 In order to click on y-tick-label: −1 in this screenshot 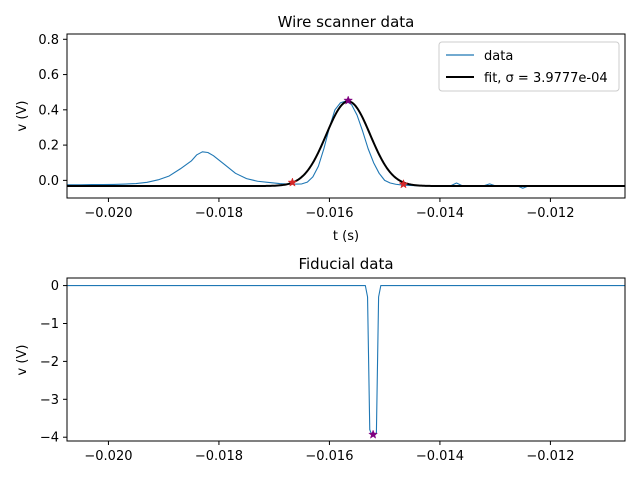, I will do `click(49, 324)`.